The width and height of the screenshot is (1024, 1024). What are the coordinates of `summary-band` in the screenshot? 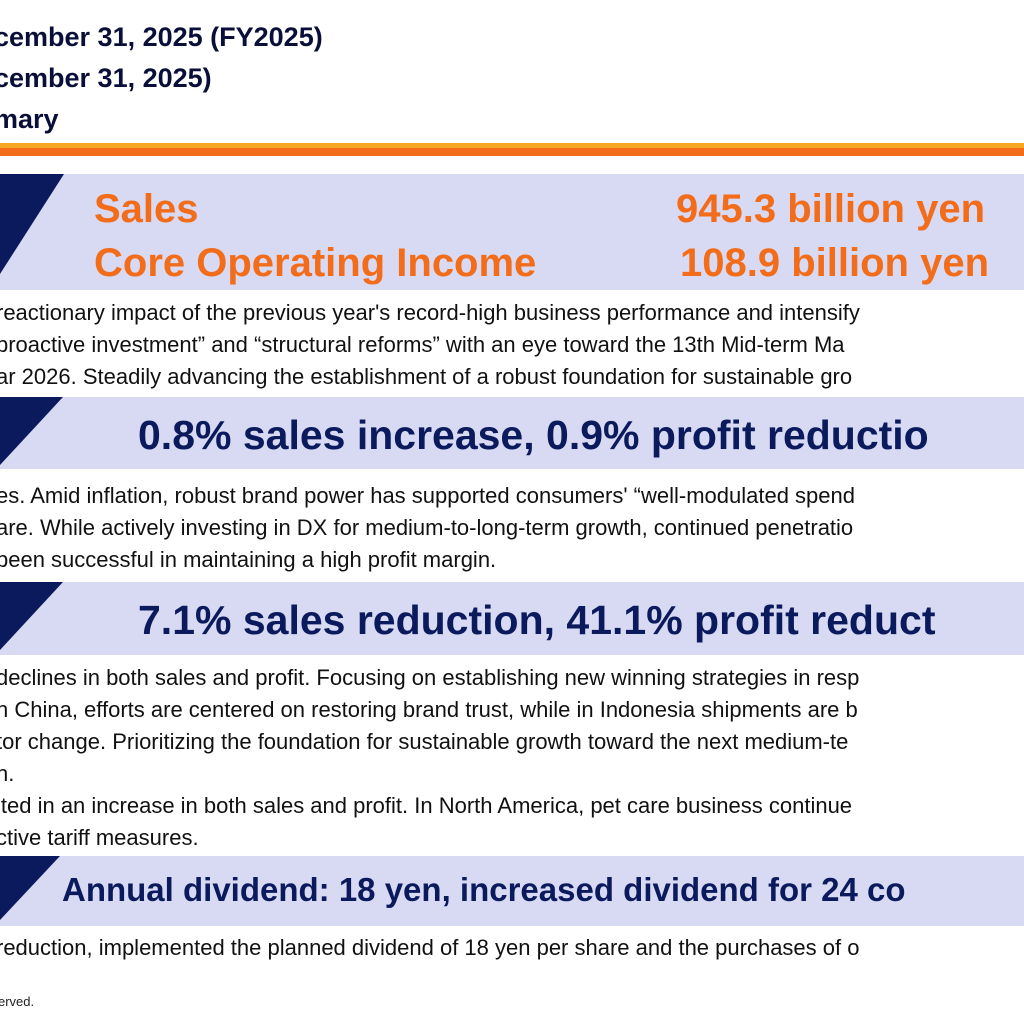 It's located at (512, 232).